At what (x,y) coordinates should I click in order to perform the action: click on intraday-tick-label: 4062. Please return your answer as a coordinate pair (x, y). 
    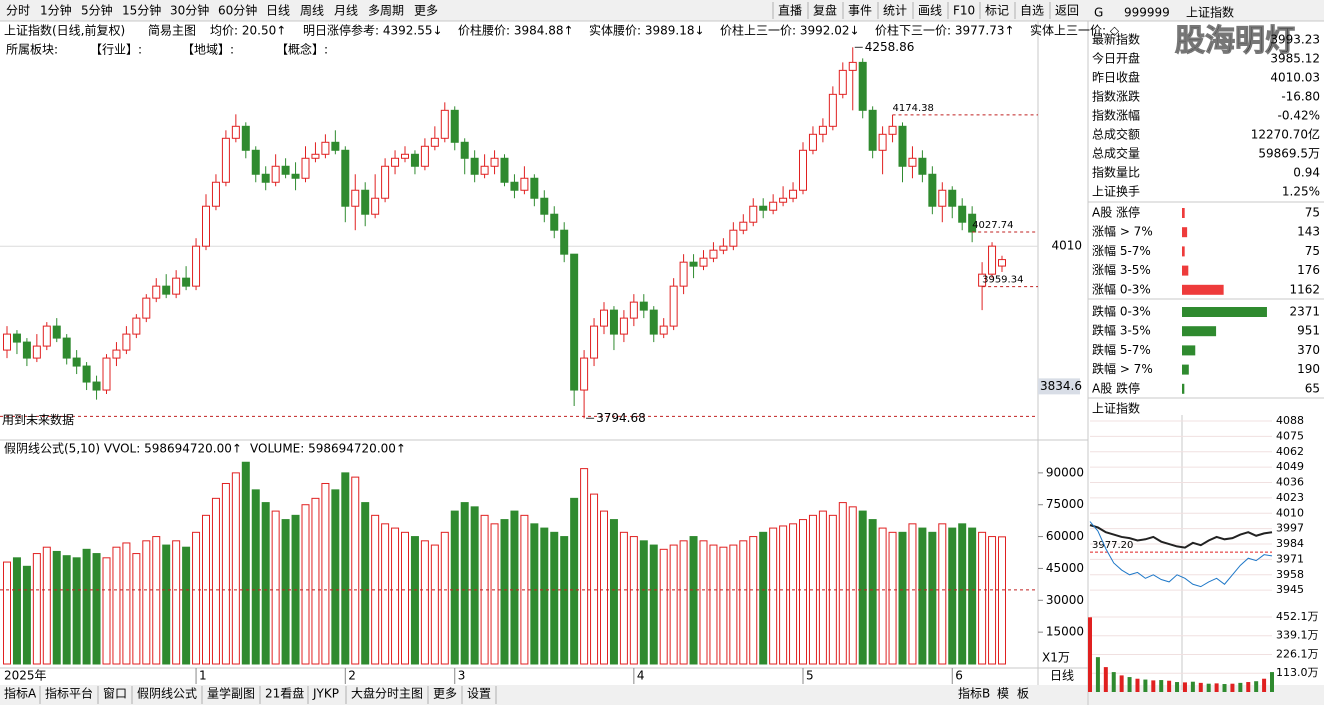
    Looking at the image, I should click on (1290, 451).